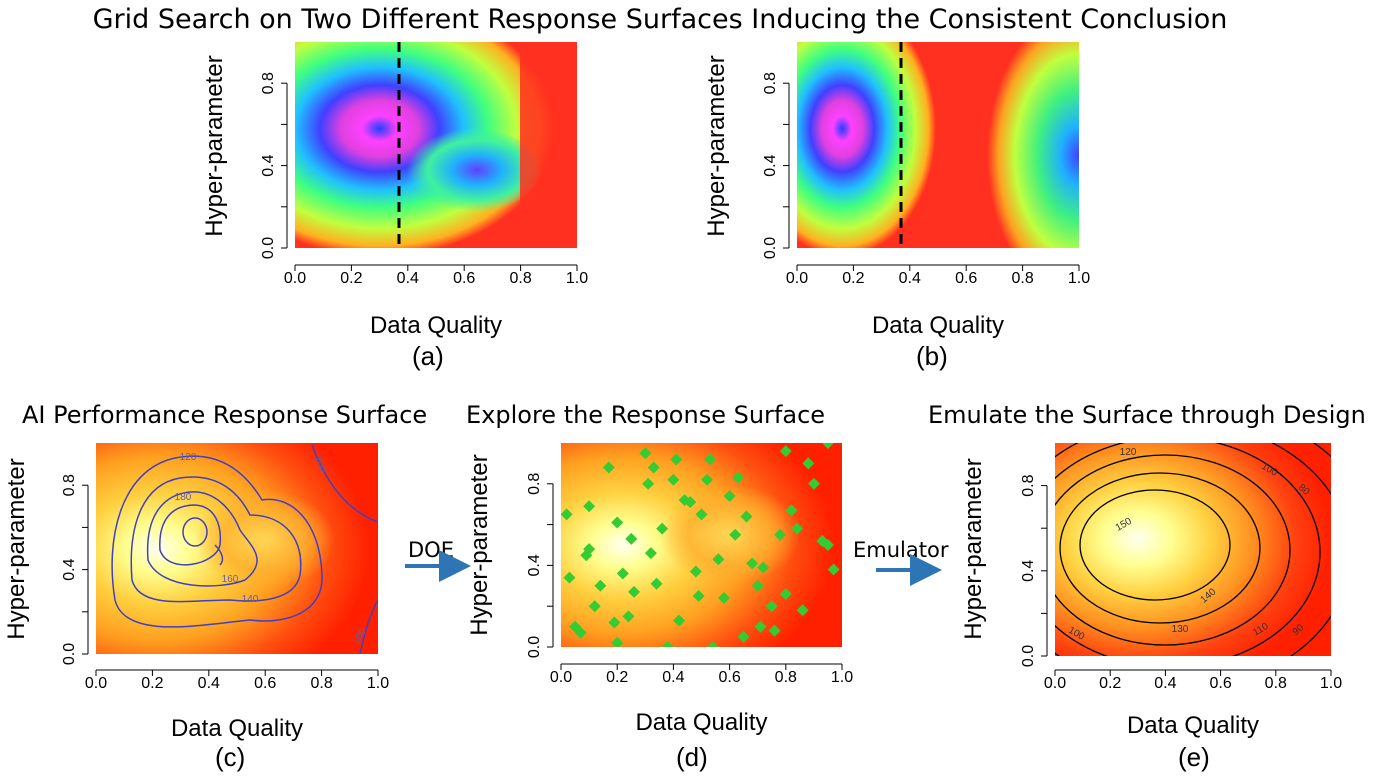  What do you see at coordinates (932, 356) in the screenshot?
I see `panel-b-label: (b)` at bounding box center [932, 356].